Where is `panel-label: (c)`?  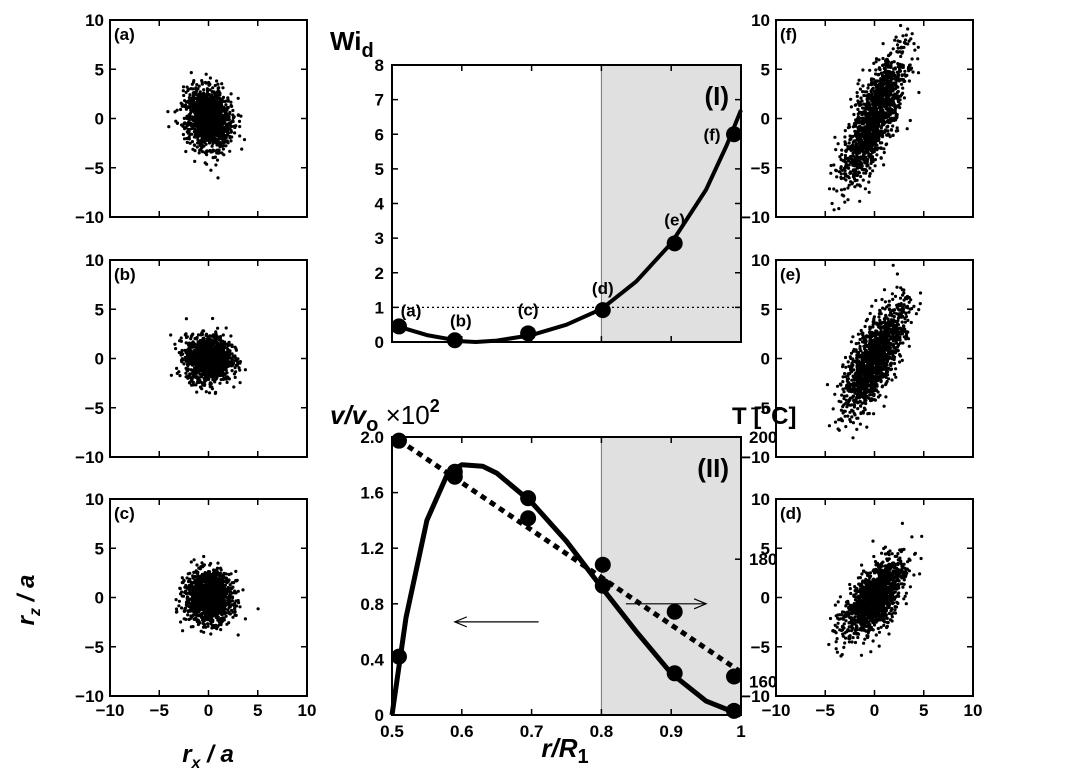 panel-label: (c) is located at coordinates (124, 513).